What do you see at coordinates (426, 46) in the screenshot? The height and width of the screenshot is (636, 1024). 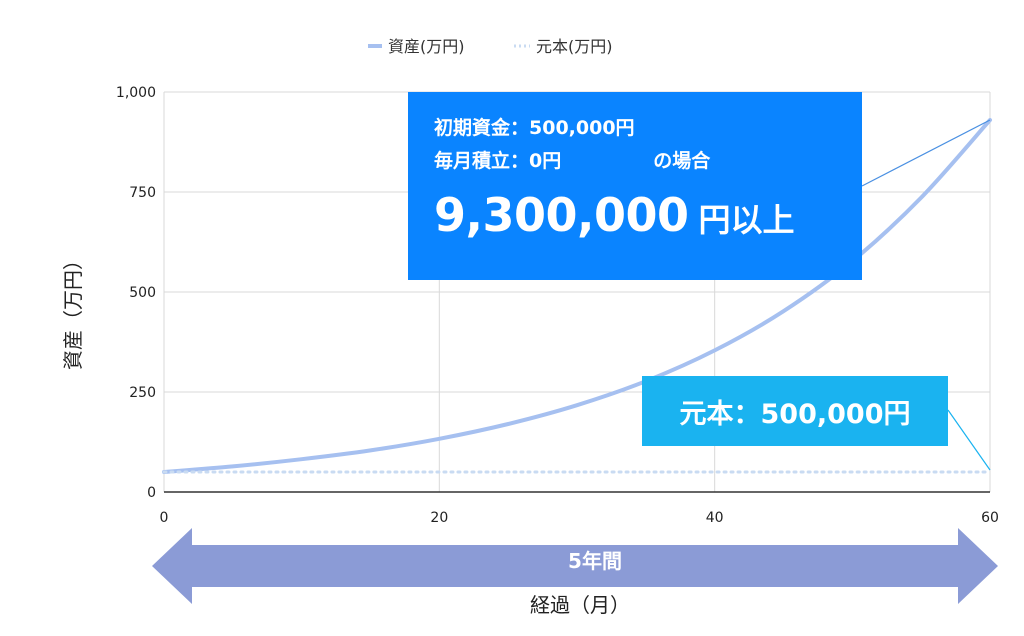 I see `legend-label-assets: 資産(万円)` at bounding box center [426, 46].